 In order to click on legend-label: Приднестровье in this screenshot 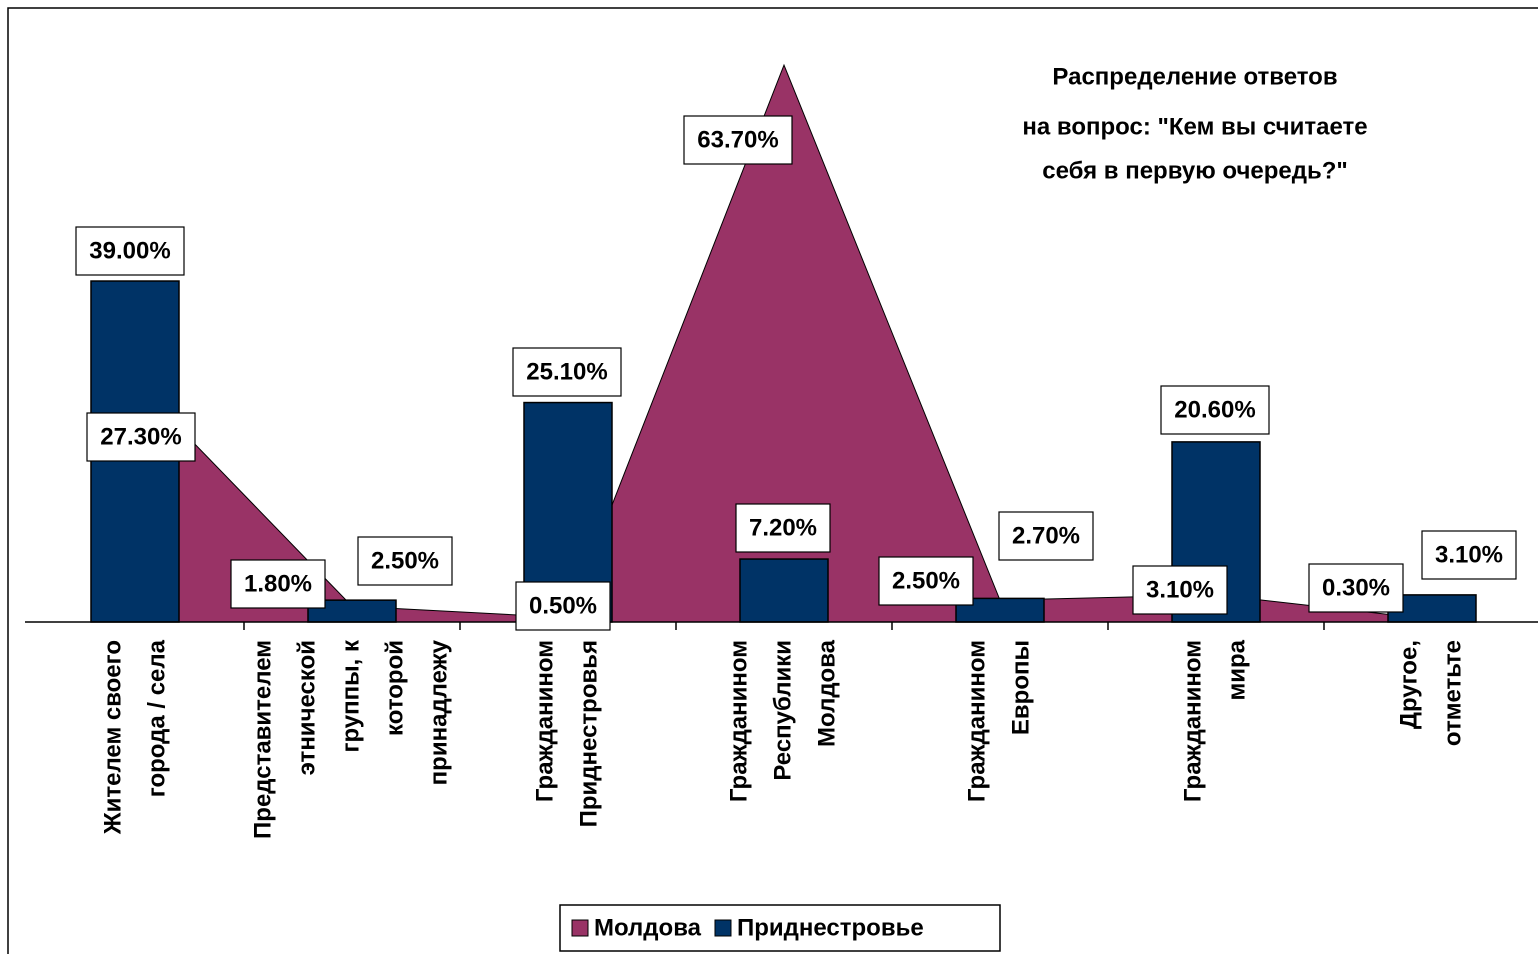, I will do `click(830, 927)`.